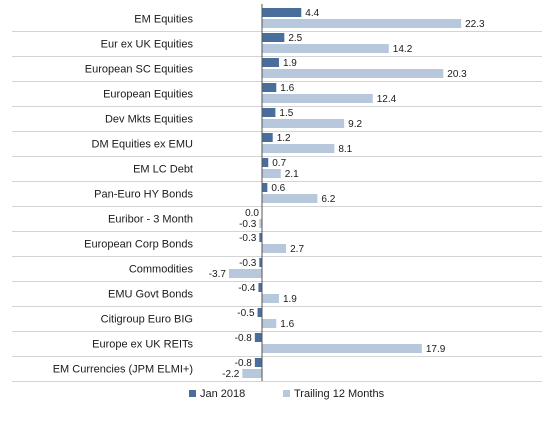 Image resolution: width=554 pixels, height=426 pixels. I want to click on data-label: 6.2, so click(328, 199).